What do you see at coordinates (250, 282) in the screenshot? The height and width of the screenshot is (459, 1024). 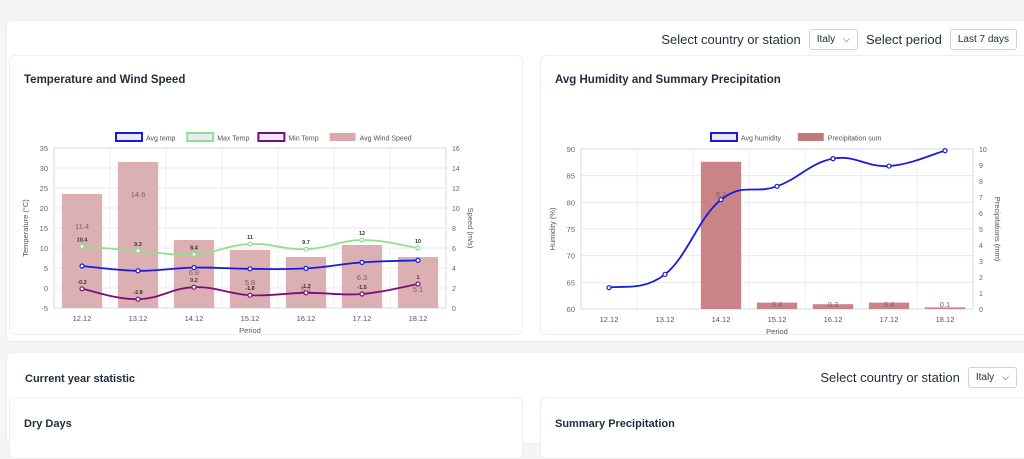 I see `bar-data-label: 5.8` at bounding box center [250, 282].